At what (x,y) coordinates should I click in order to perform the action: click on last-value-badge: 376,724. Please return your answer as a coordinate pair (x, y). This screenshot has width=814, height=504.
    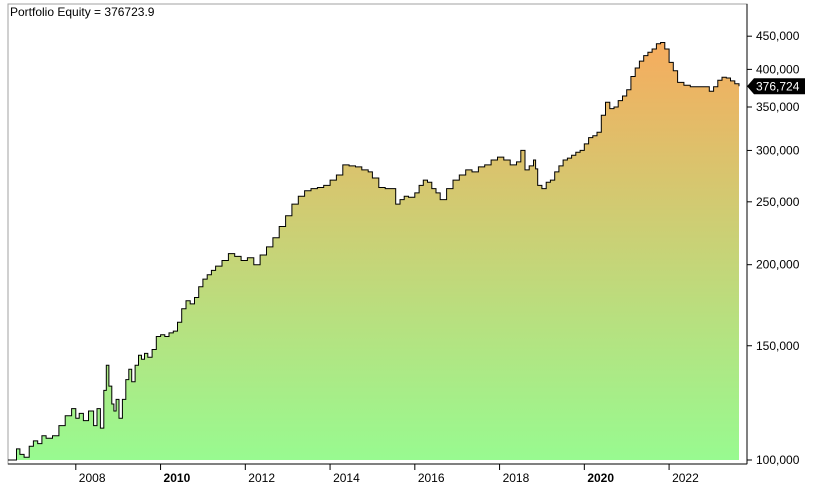
    Looking at the image, I should click on (776, 86).